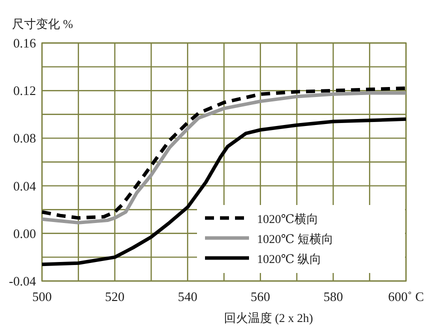 The image size is (435, 327). Describe the element at coordinates (289, 259) in the screenshot. I see `legend-label: 1020℃ 纵向` at that location.